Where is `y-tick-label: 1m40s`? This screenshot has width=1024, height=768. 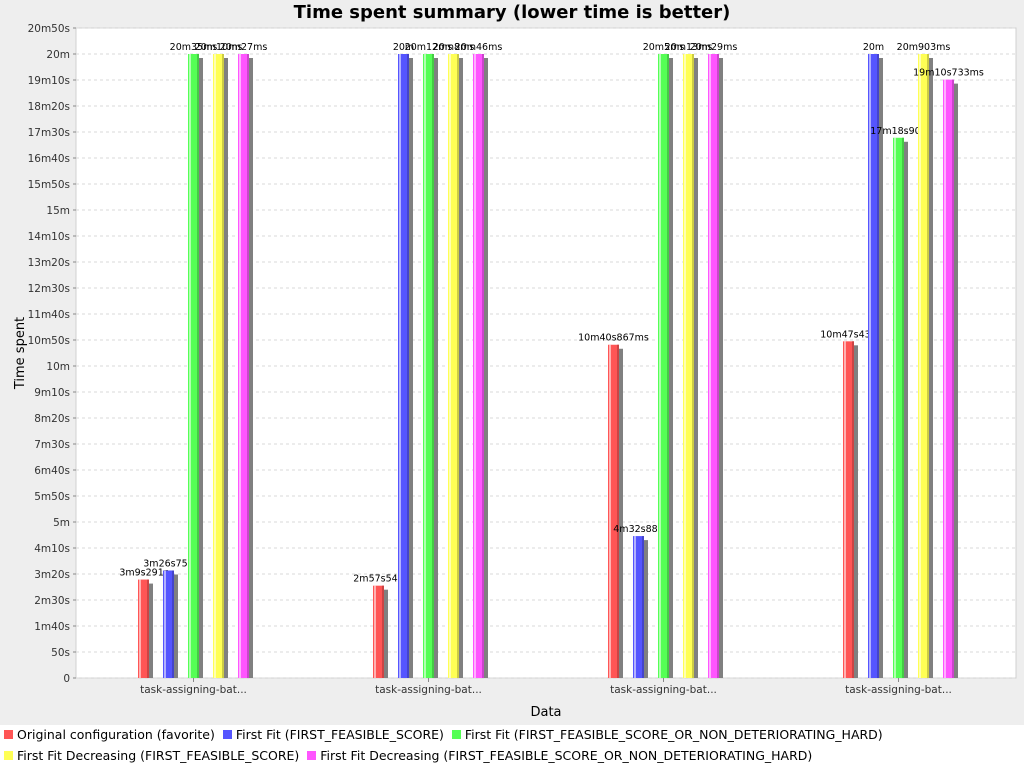
y-tick-label: 1m40s is located at coordinates (52, 627).